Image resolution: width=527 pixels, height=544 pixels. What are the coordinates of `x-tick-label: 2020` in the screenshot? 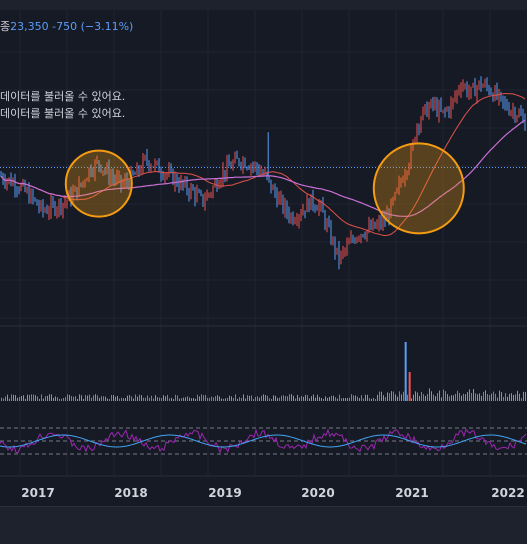 It's located at (317, 493).